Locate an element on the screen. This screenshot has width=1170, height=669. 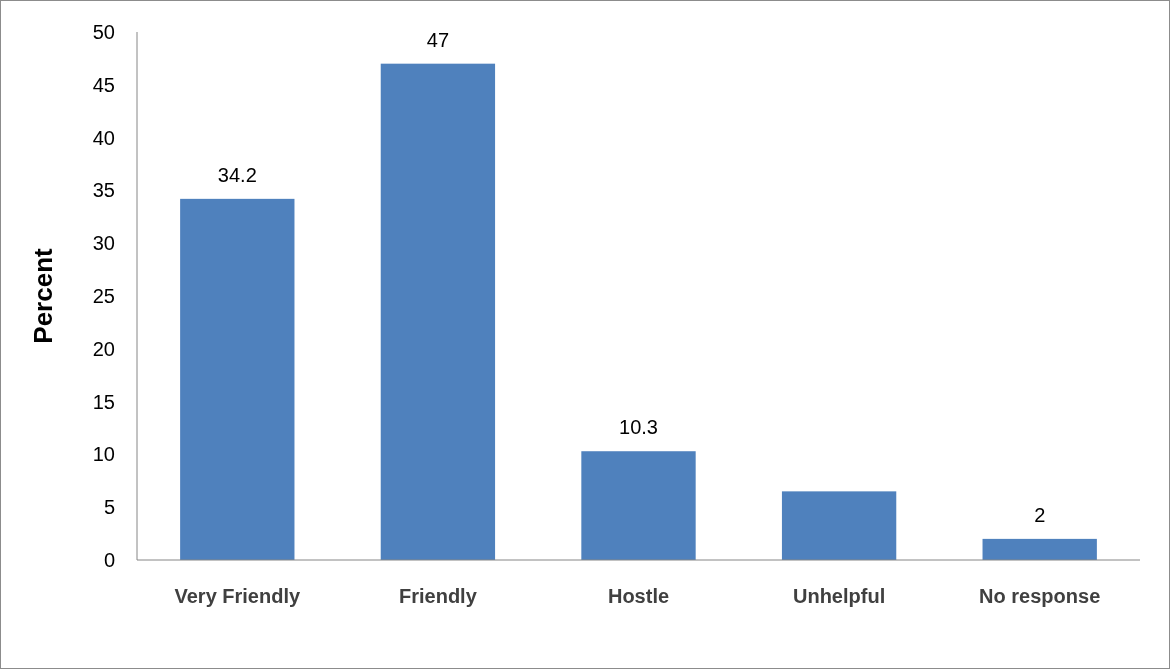
x-tick-label: Hostle is located at coordinates (638, 596).